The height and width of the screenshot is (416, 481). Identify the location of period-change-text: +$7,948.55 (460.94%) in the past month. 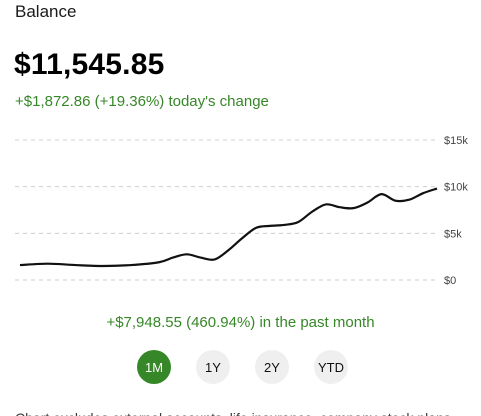
(240, 322).